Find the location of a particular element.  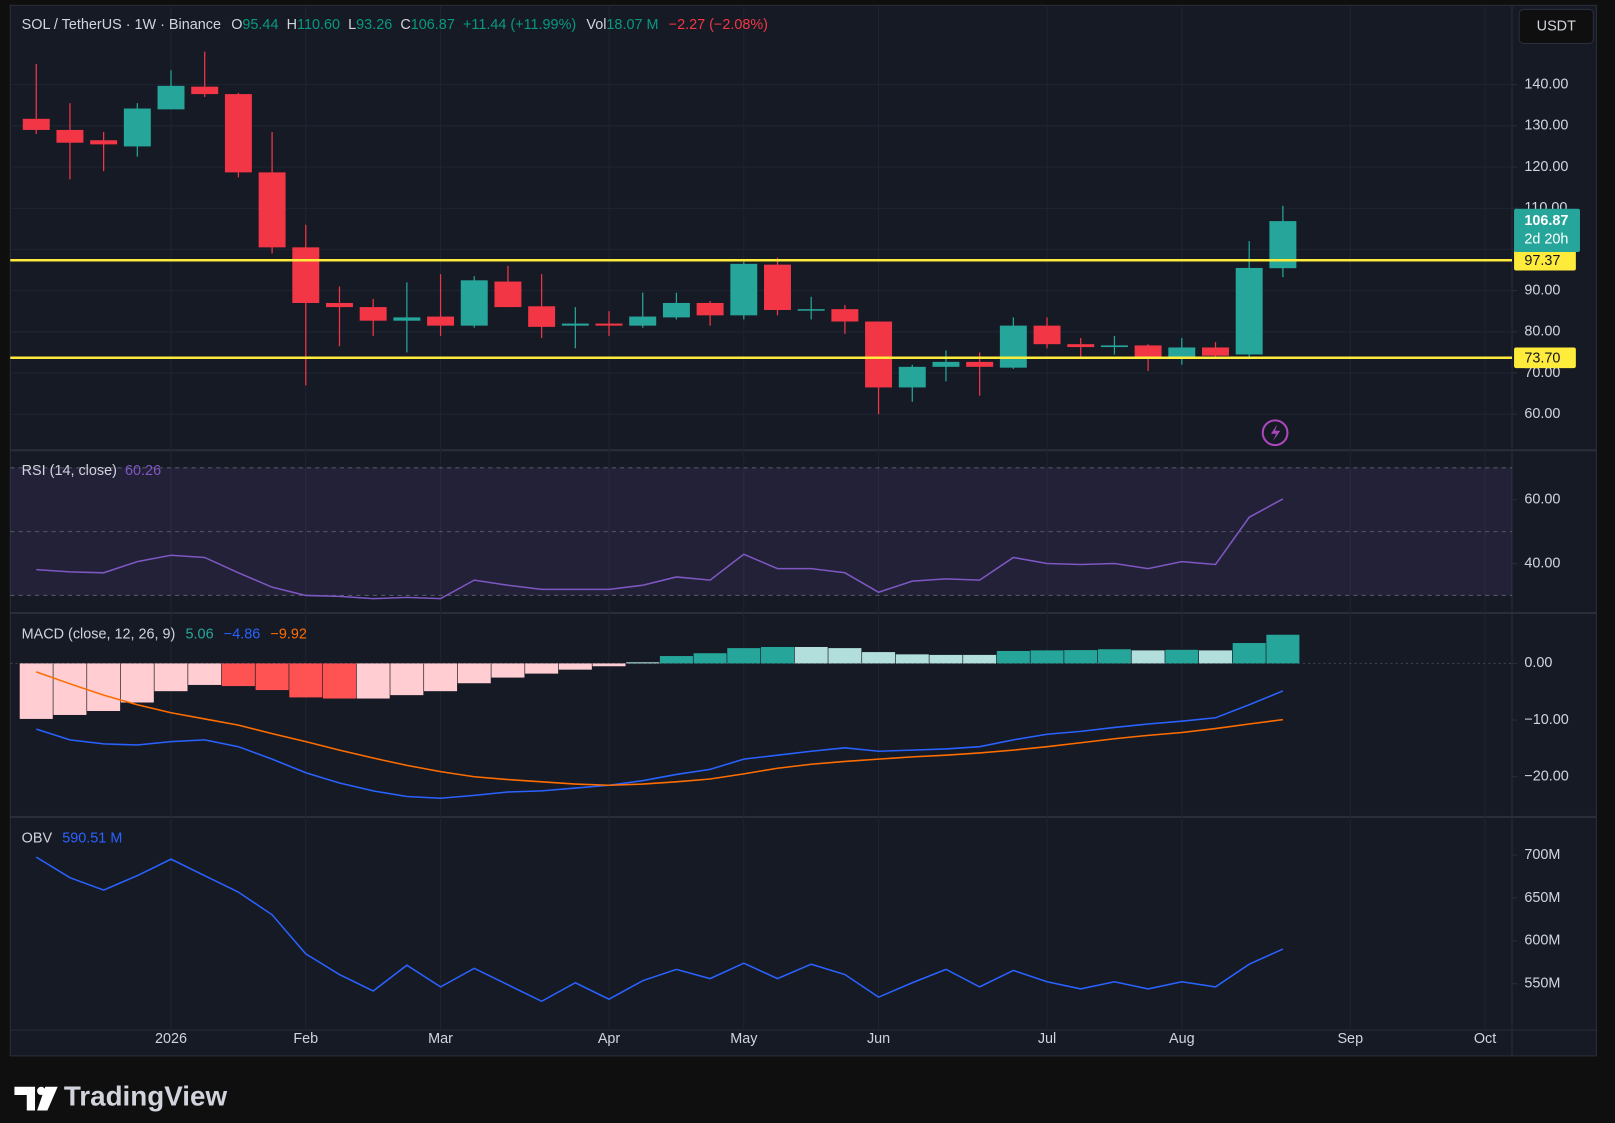

change: +11.44 (+11.99%) is located at coordinates (519, 25).